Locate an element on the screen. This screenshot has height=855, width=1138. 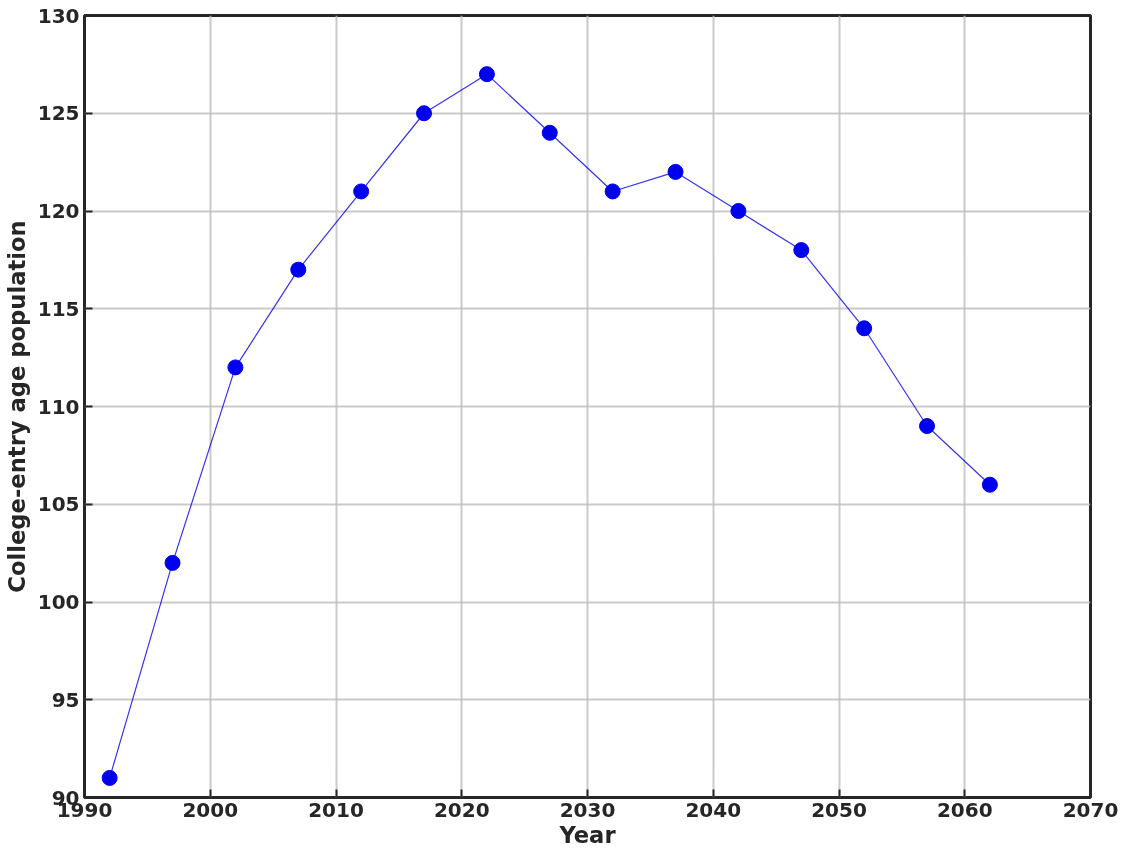
x-tick-label: 2000 is located at coordinates (210, 809).